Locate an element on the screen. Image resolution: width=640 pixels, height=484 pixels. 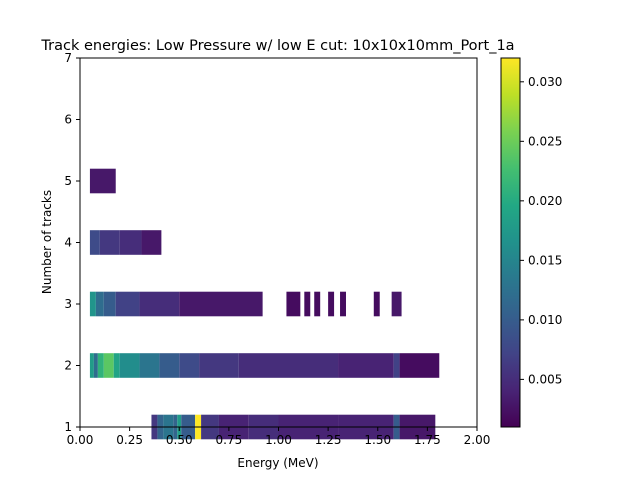
x-tick-label: 0.75 is located at coordinates (229, 440).